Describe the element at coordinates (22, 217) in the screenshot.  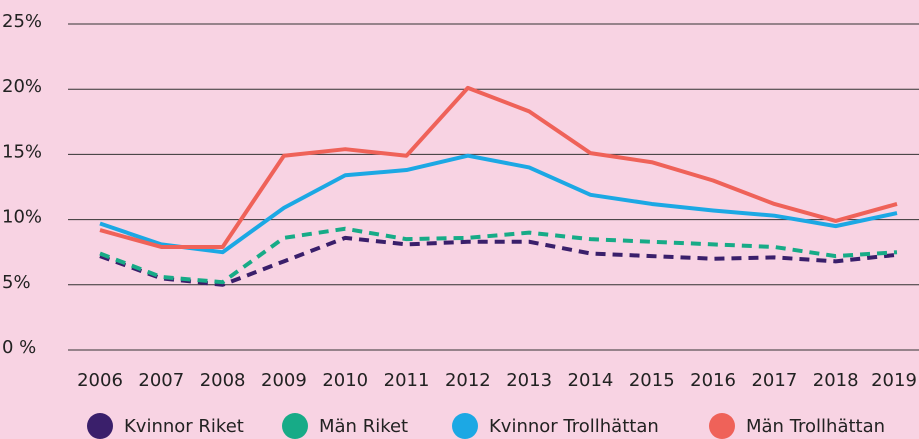
I see `y-tick-label: 10%` at that location.